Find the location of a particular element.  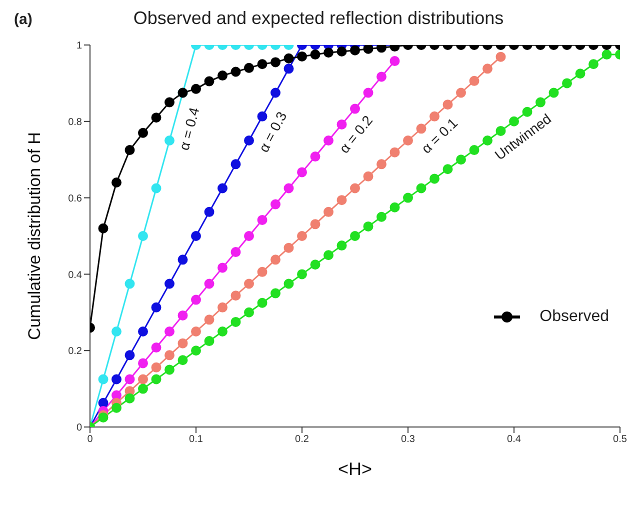

annotation: α = 0.2 is located at coordinates (356, 134).